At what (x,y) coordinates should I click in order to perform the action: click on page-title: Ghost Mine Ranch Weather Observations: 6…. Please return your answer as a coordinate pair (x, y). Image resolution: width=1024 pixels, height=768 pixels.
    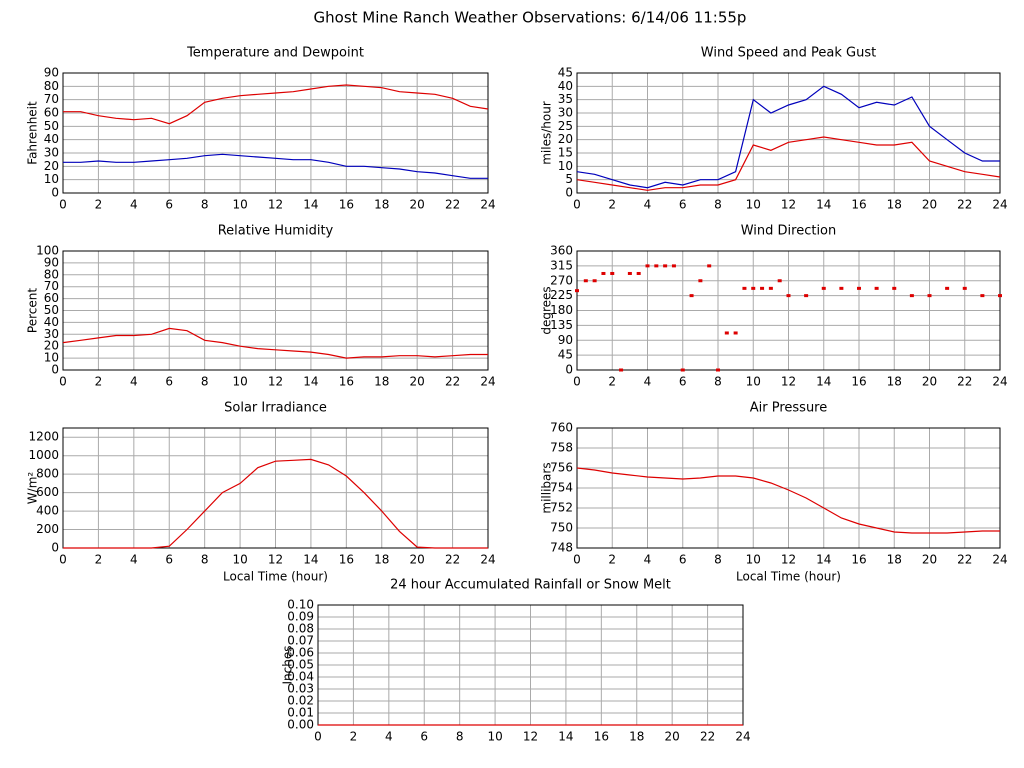
    Looking at the image, I should click on (530, 18).